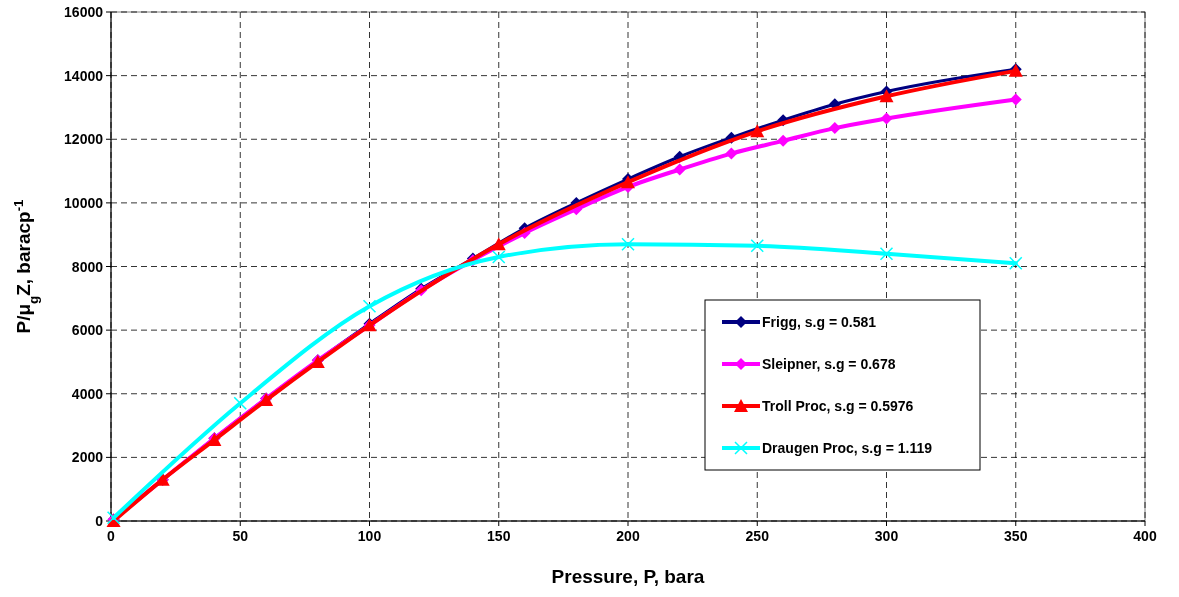  What do you see at coordinates (99, 521) in the screenshot?
I see `y-tick-label: 0` at bounding box center [99, 521].